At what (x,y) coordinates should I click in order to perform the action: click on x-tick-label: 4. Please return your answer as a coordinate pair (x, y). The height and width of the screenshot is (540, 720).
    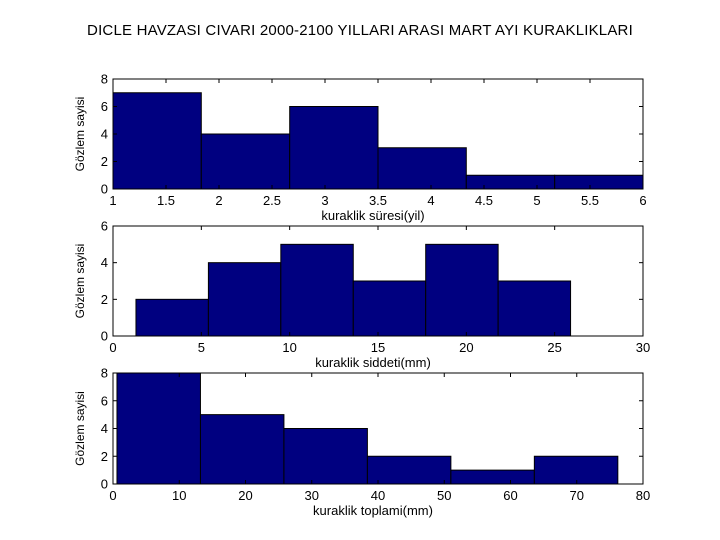
    Looking at the image, I should click on (430, 200).